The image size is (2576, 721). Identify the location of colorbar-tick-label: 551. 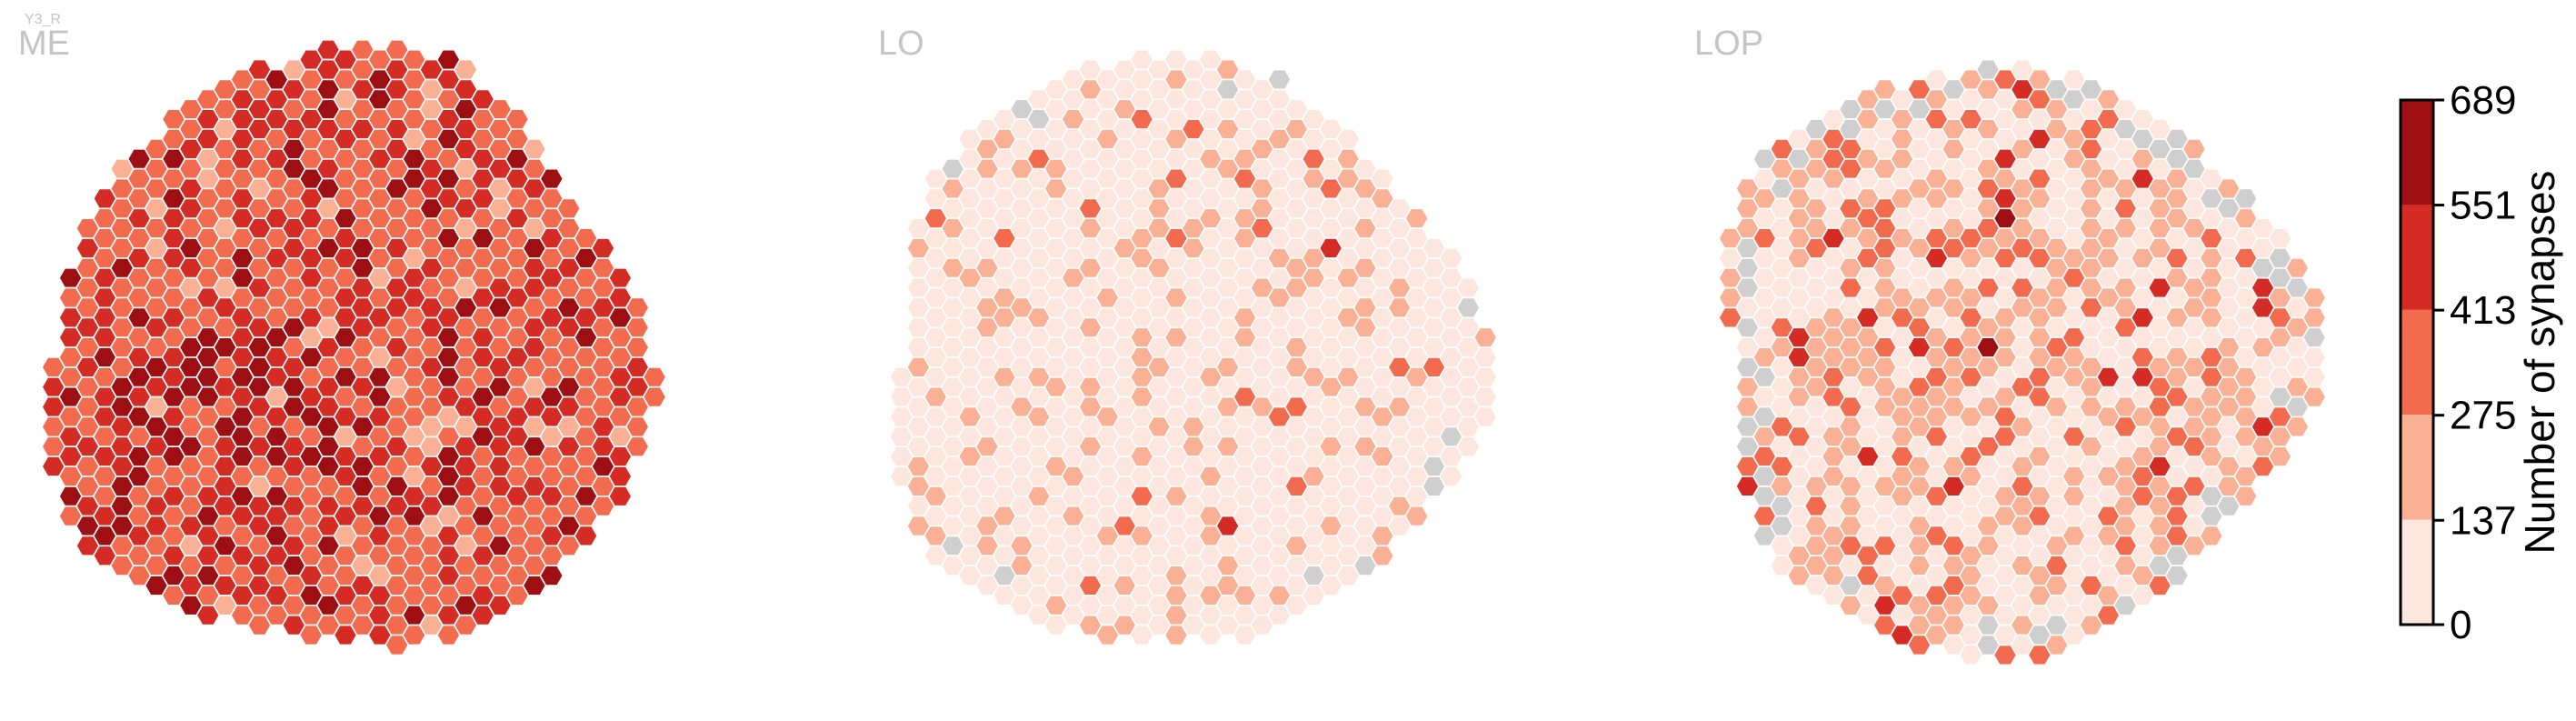
(2483, 206).